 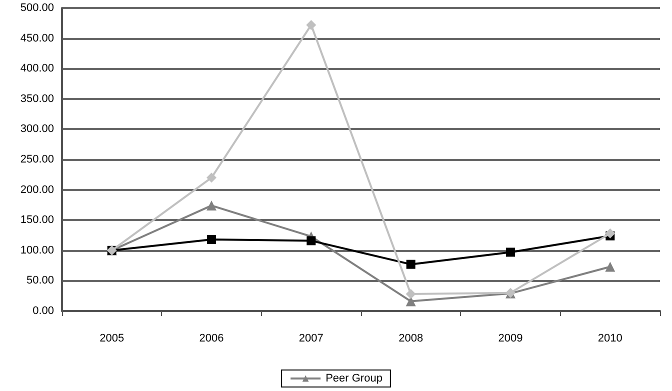 What do you see at coordinates (411, 338) in the screenshot?
I see `x-tick-label: 2008` at bounding box center [411, 338].